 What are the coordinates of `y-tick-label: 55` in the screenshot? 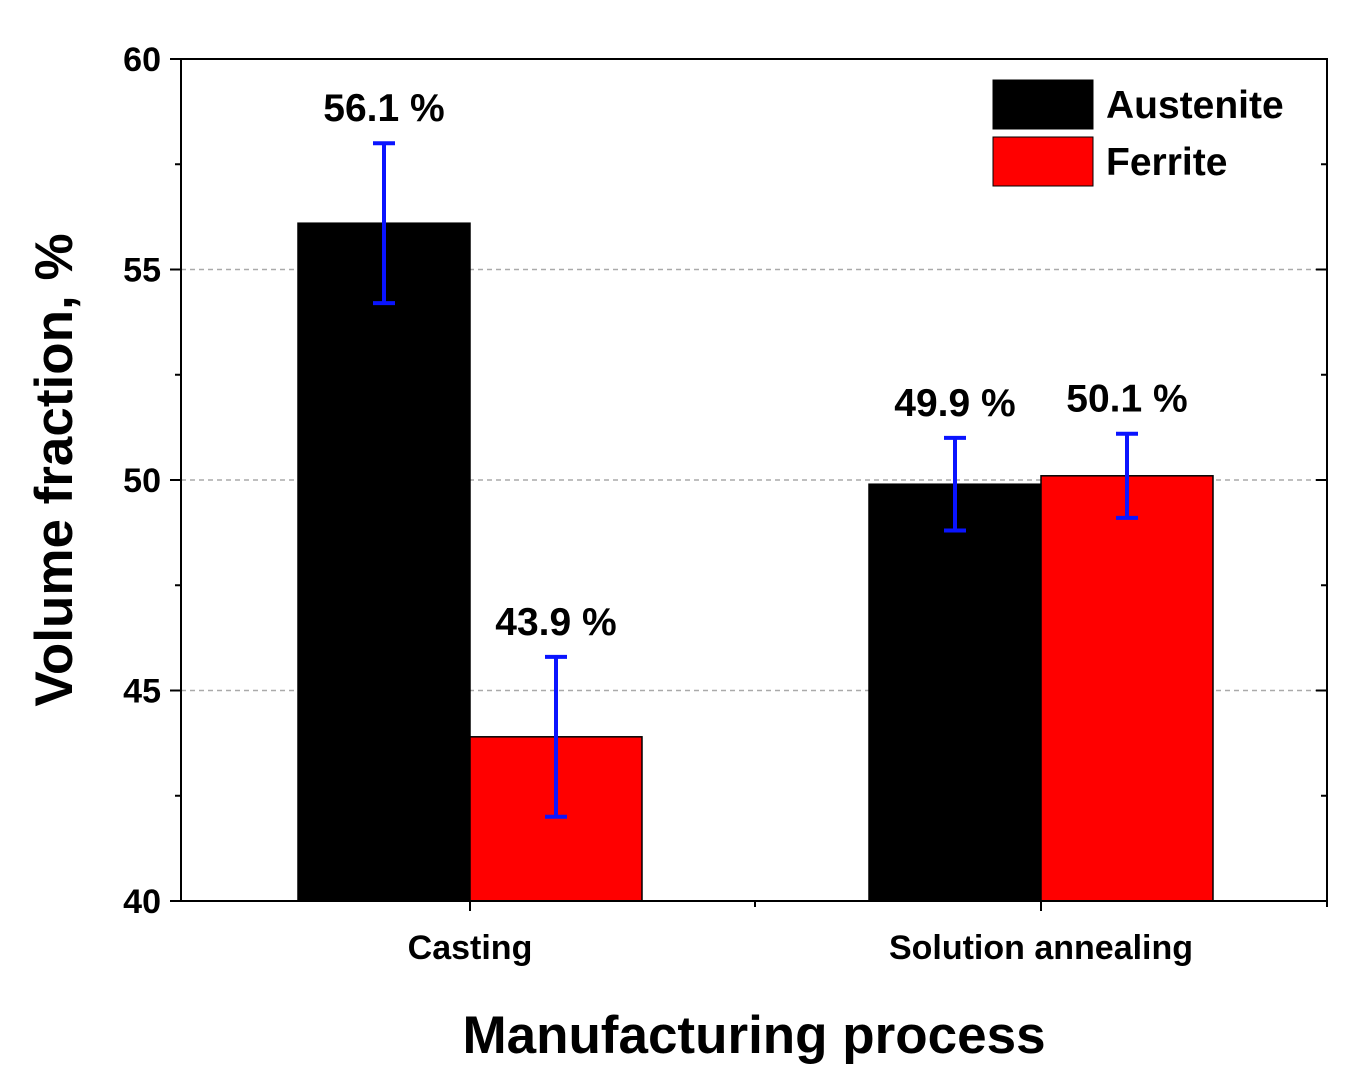 It's located at (142, 271).